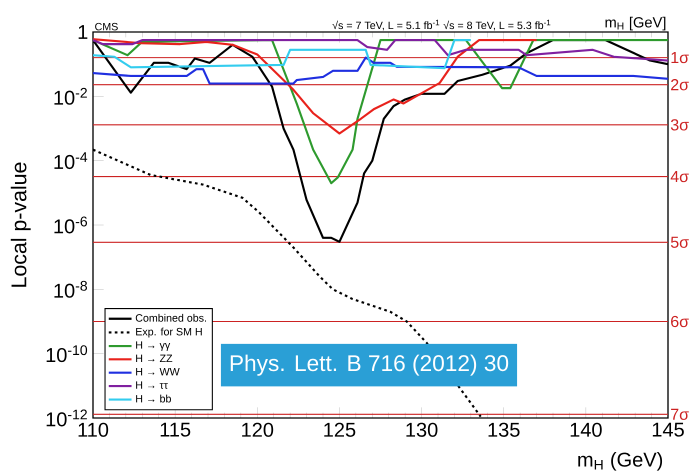 This screenshot has width=689, height=475. Describe the element at coordinates (636, 23) in the screenshot. I see `text: m$_{H}$ [GeV]` at that location.